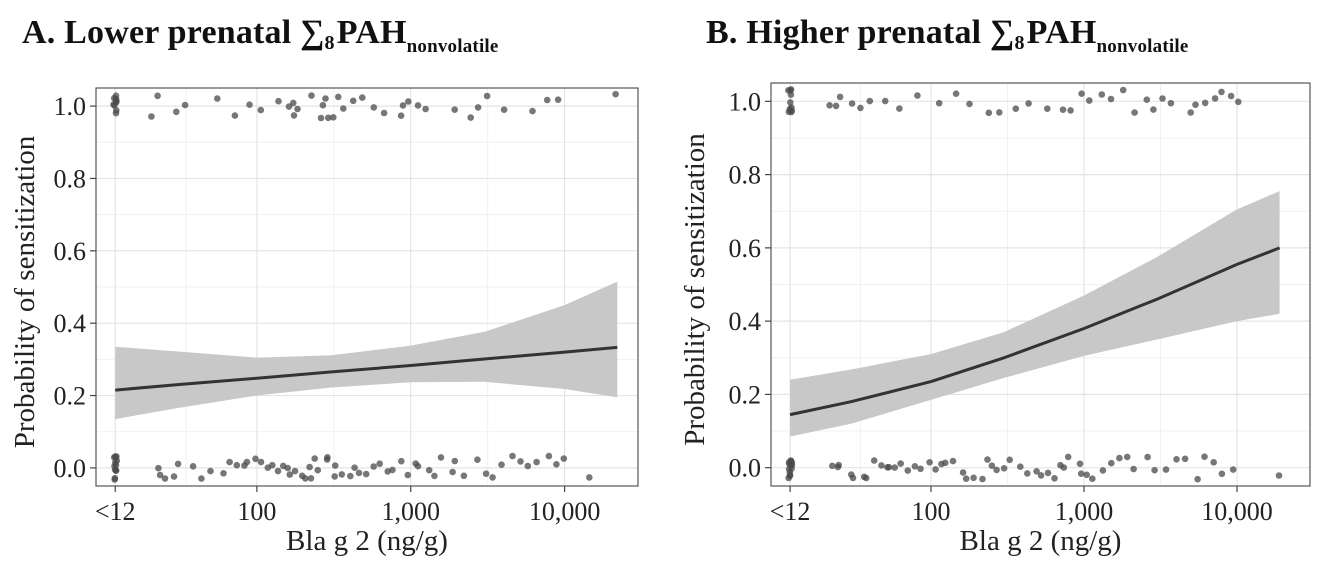 This screenshot has width=1340, height=562. I want to click on panel-b-title: B. Higher prenatal ∑8PAHnonvolatile, so click(947, 36).